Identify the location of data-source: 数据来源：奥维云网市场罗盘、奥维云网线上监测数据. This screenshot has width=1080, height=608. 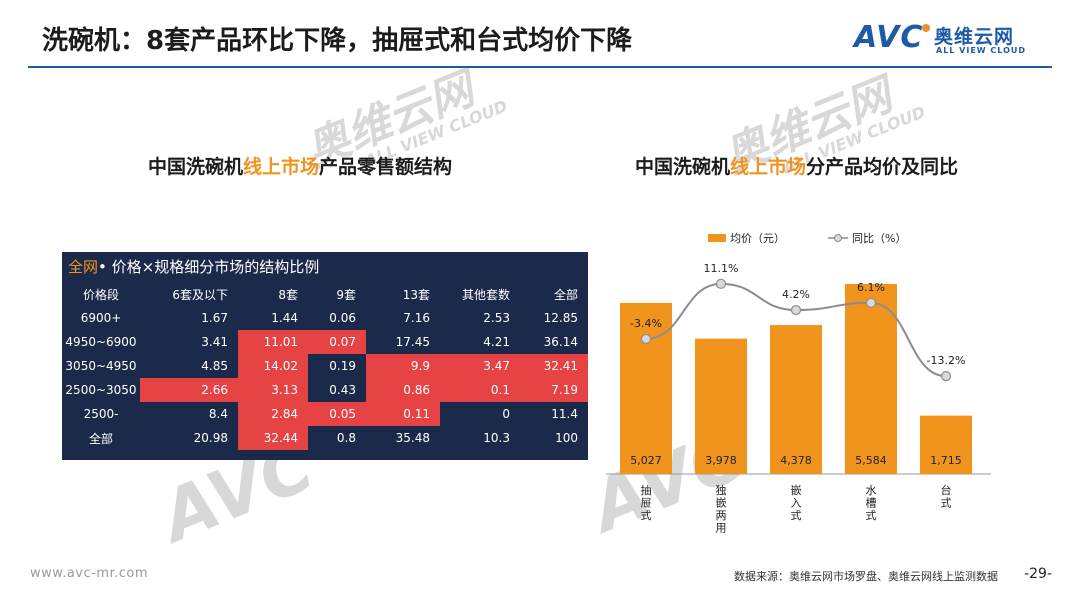
(866, 576).